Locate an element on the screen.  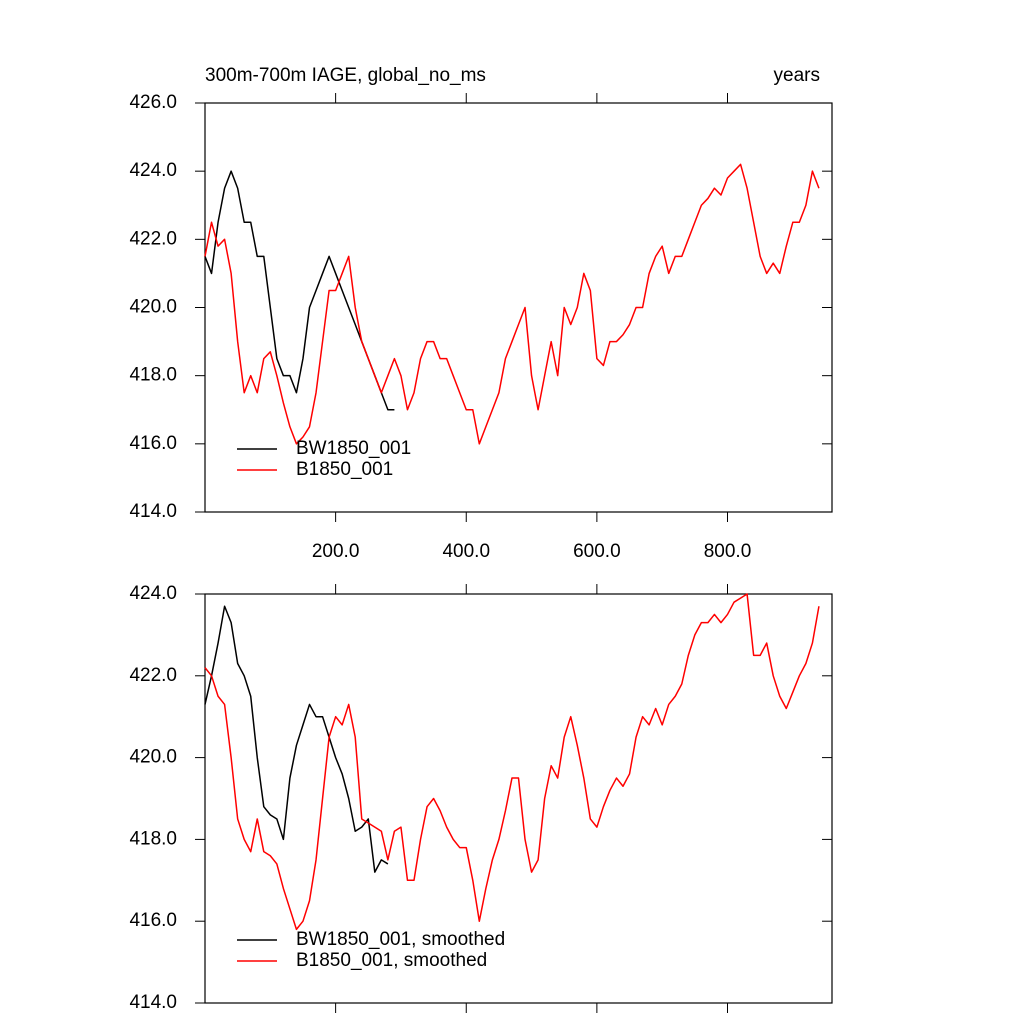
series-line is located at coordinates (296, 739).